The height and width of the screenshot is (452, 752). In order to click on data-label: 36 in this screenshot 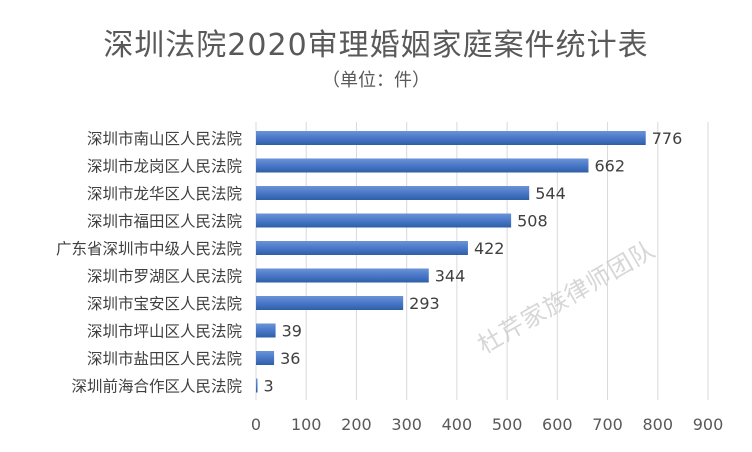, I will do `click(290, 358)`.